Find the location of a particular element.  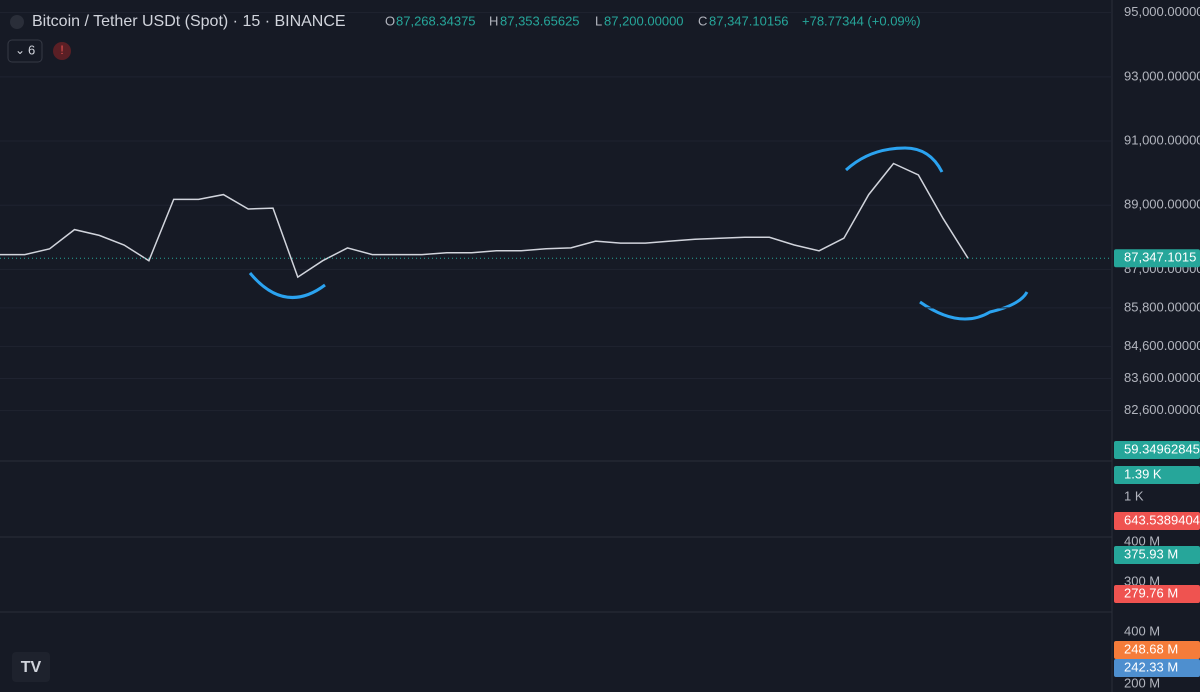

axis-label: 1.39 K is located at coordinates (1143, 473).